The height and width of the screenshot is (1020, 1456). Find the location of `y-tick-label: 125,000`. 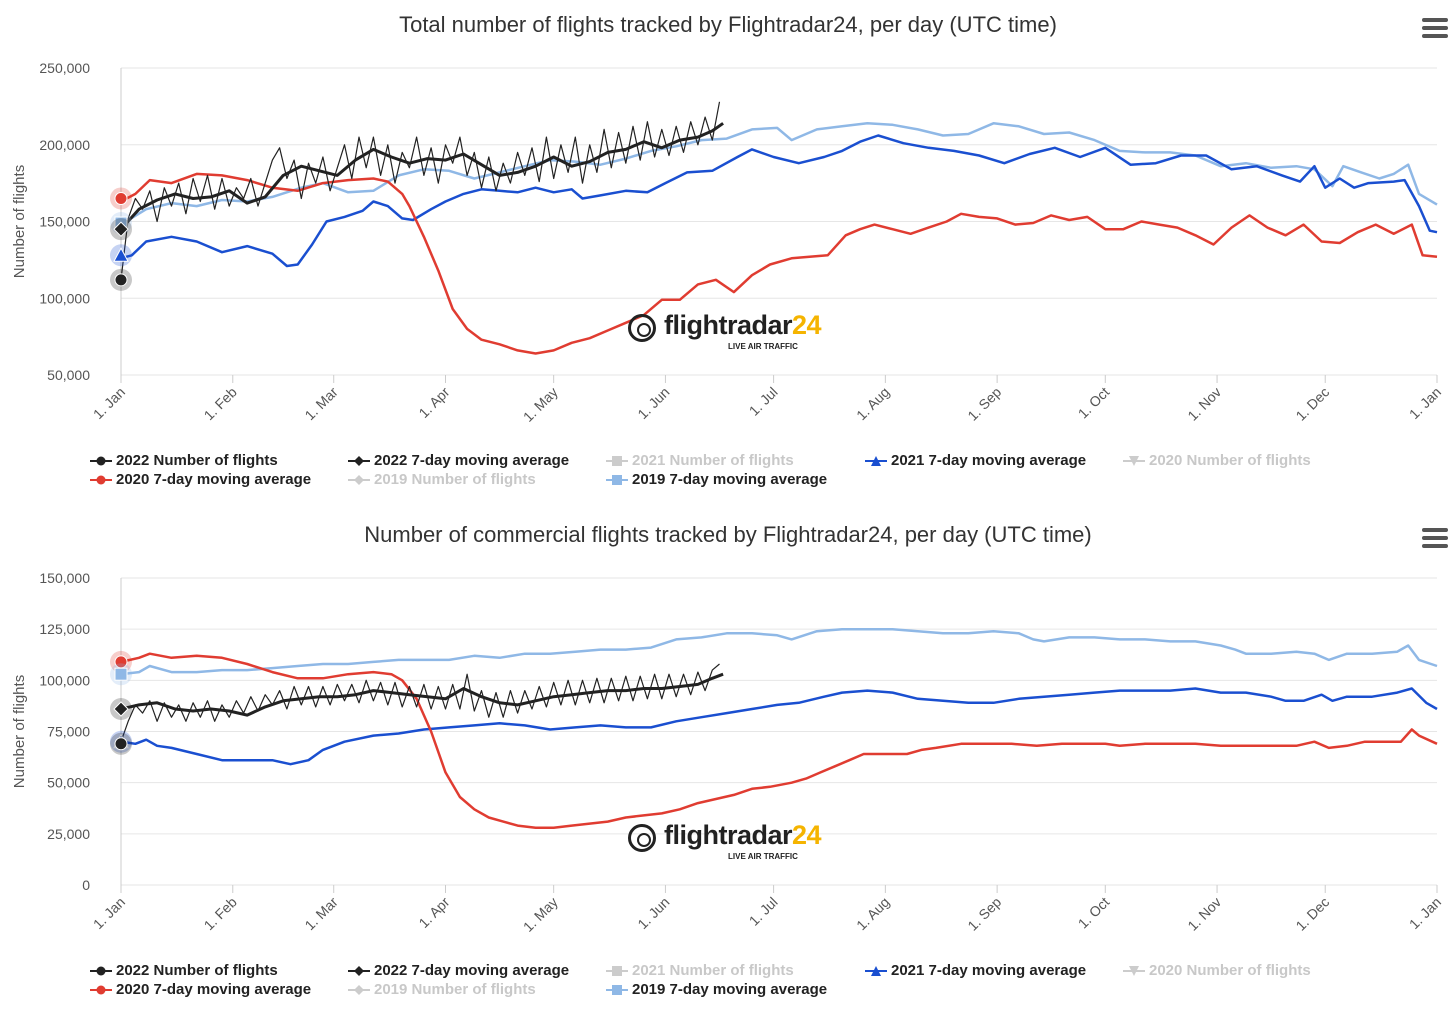

y-tick-label: 125,000 is located at coordinates (64, 629).